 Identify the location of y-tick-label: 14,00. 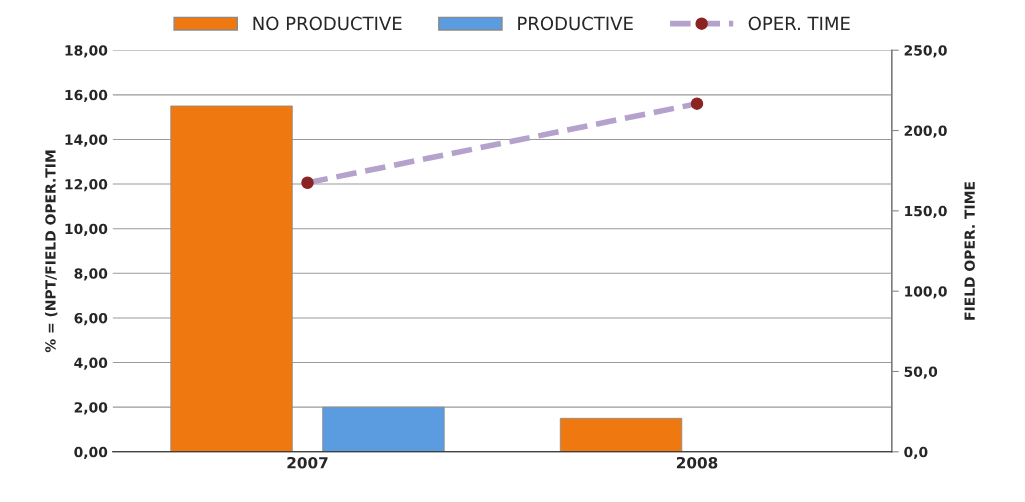
(86, 140).